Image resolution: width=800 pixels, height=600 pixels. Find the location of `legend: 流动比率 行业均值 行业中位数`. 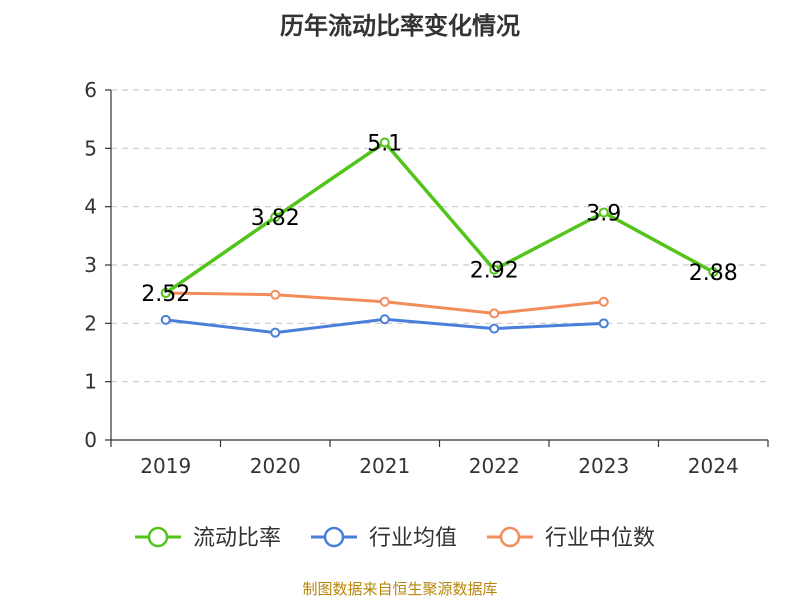

legend: 流动比率 行业均值 行业中位数 is located at coordinates (395, 538).